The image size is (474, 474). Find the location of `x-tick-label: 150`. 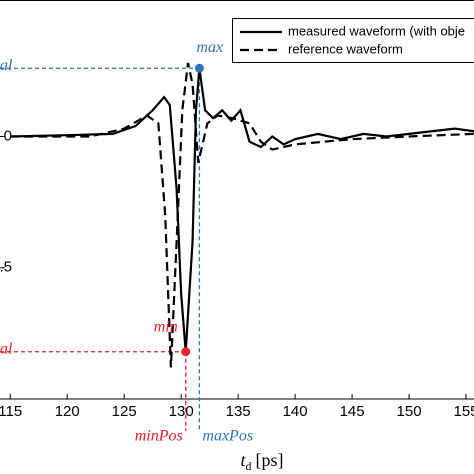

x-tick-label: 150 is located at coordinates (409, 411).